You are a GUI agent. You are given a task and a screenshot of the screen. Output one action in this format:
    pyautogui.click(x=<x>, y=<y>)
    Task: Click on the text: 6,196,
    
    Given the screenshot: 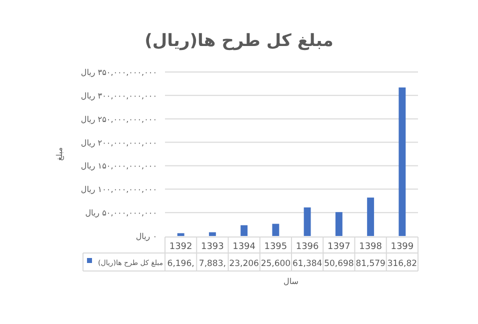 What is the action you would take?
    pyautogui.click(x=180, y=264)
    